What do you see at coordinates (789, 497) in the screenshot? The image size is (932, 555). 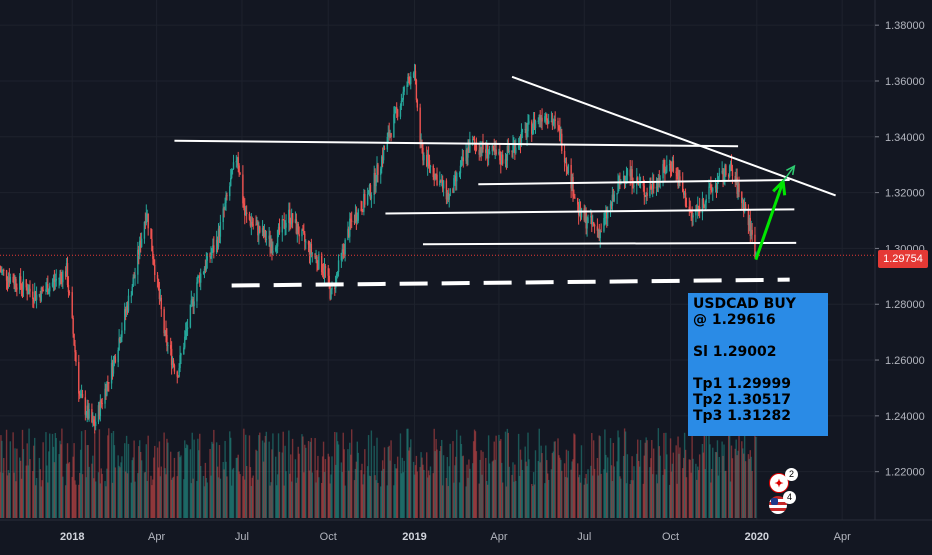 I see `event-count-badge: 4` at bounding box center [789, 497].